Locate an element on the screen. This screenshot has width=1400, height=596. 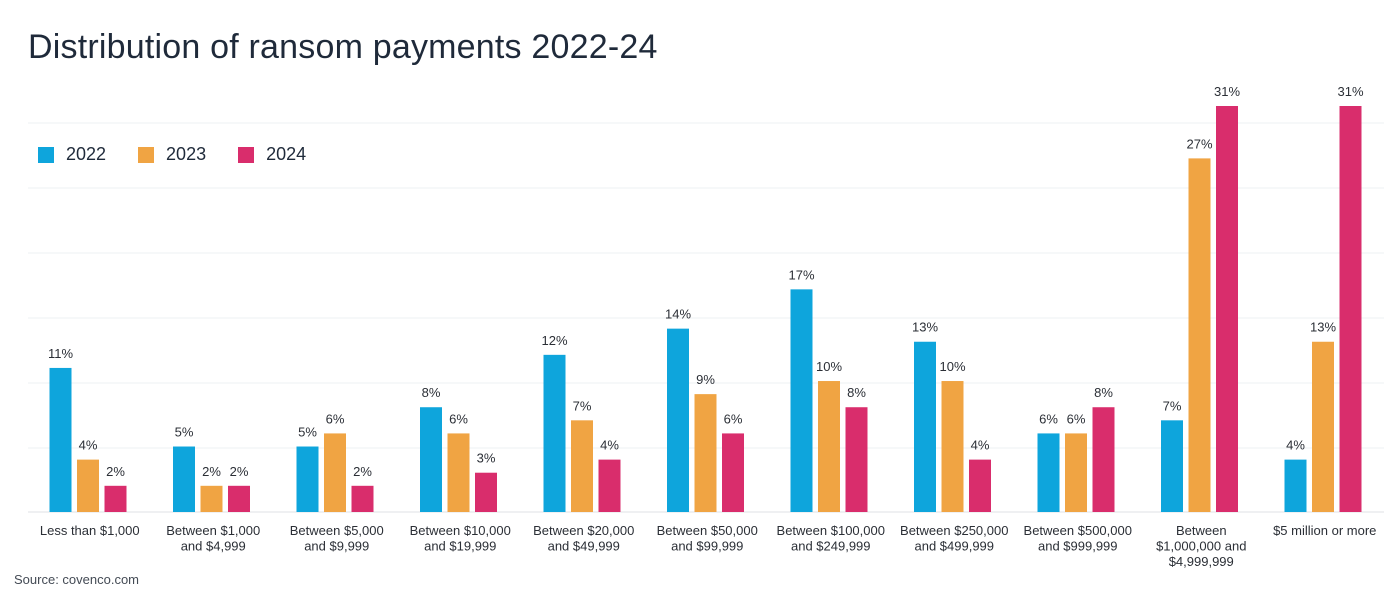
category-label-10: $5 million or more is located at coordinates (1324, 530).